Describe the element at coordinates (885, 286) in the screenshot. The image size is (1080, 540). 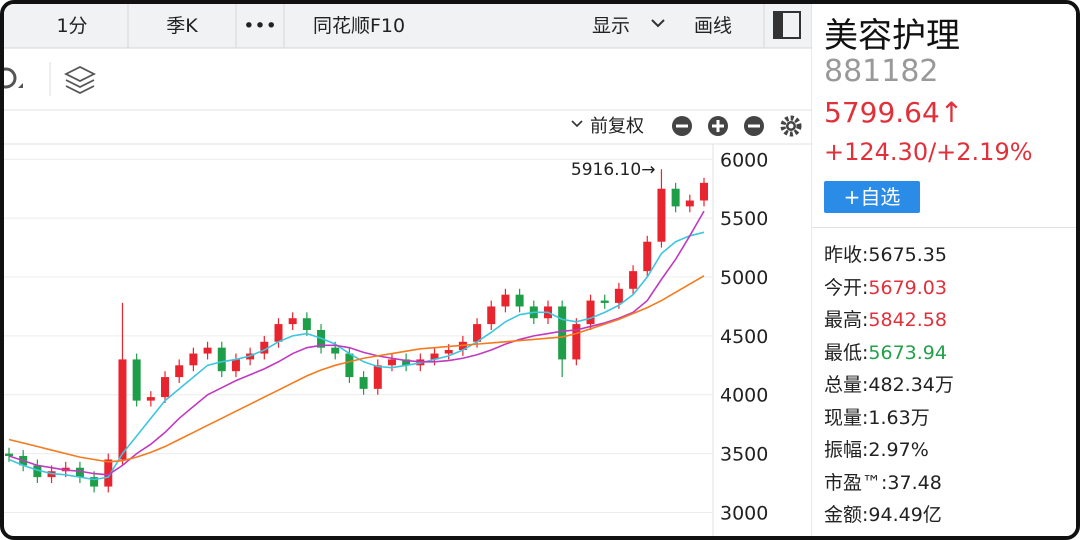
I see `stat-row: 今开:5679.03` at that location.